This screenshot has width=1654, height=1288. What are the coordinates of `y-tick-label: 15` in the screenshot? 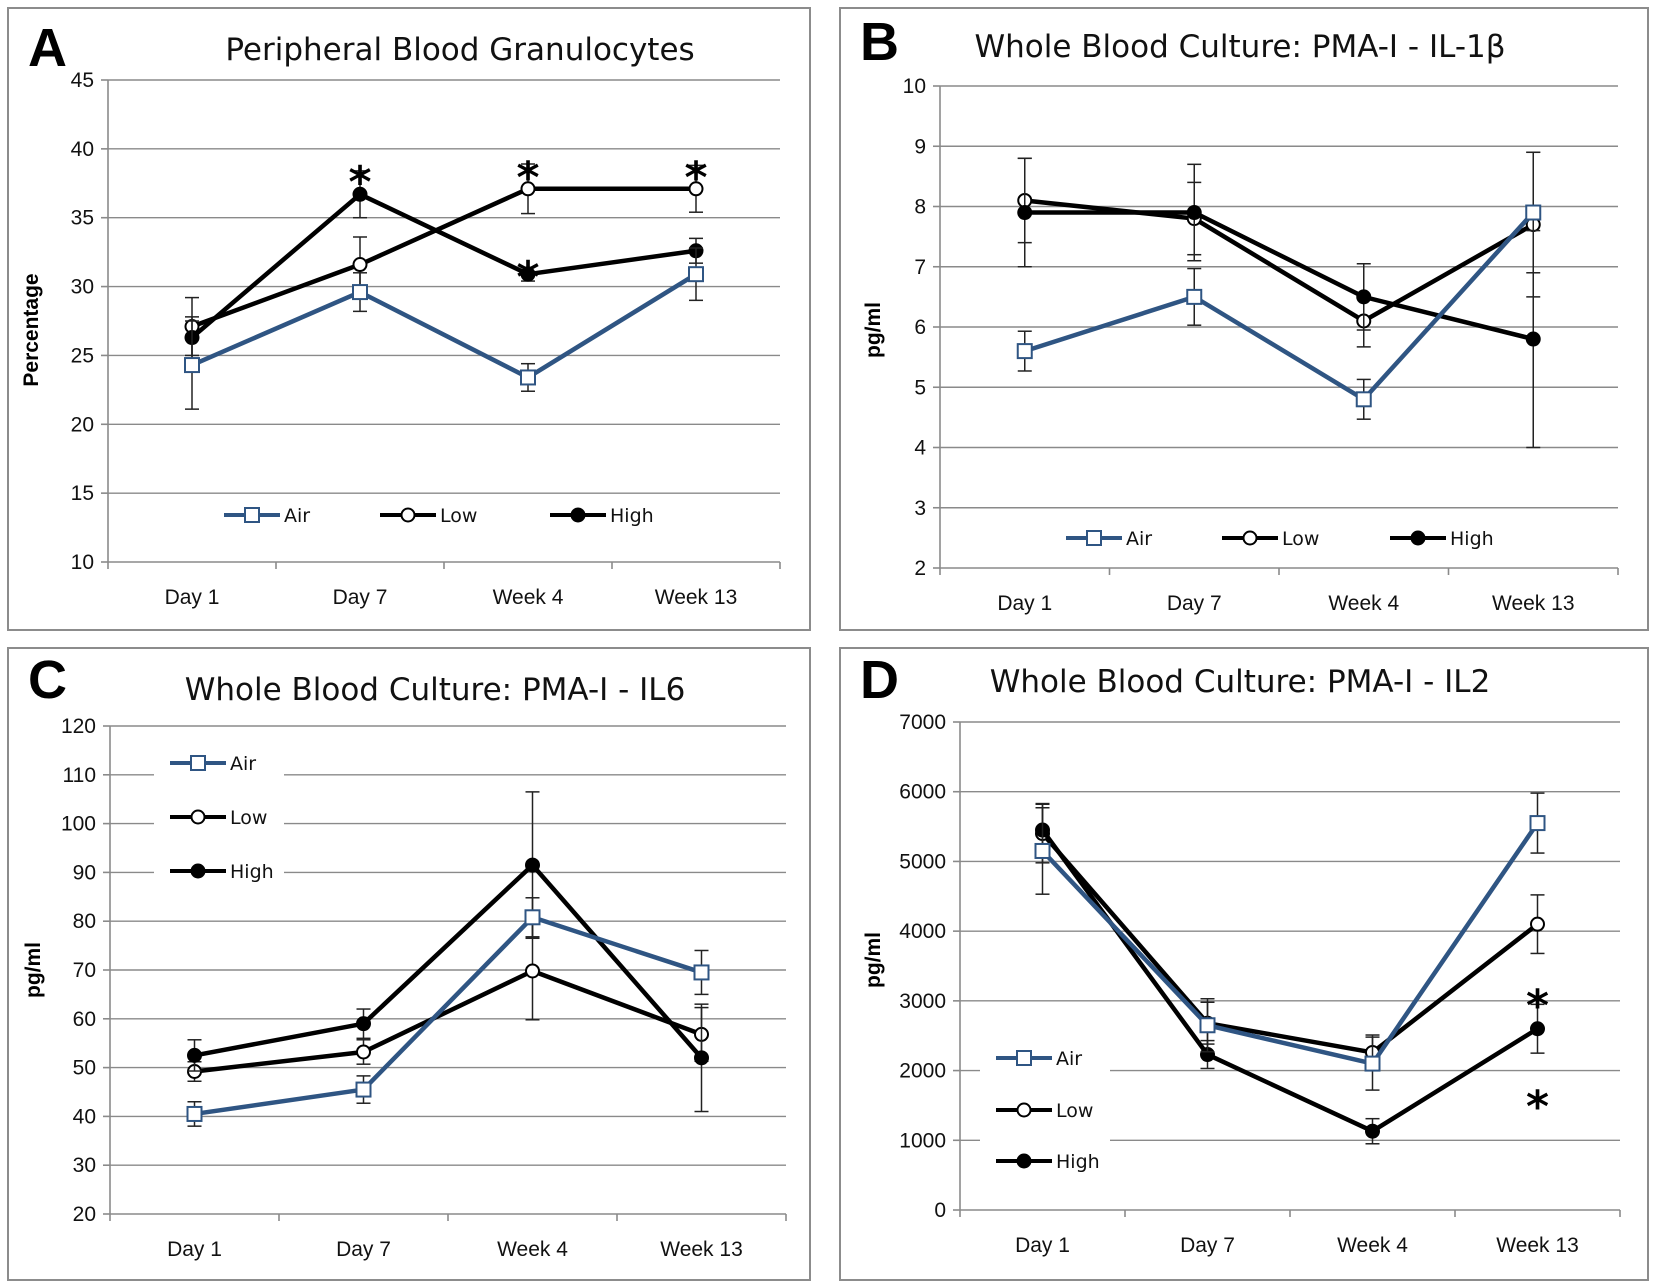 It's located at (82, 493).